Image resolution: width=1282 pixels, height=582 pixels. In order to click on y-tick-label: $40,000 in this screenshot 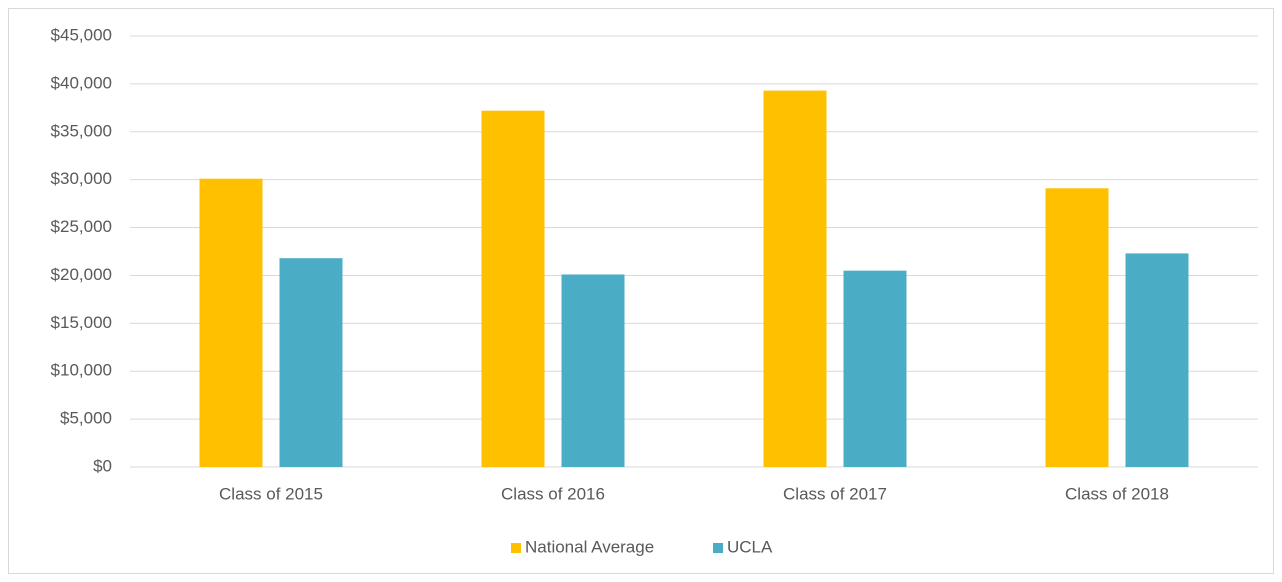, I will do `click(81, 82)`.